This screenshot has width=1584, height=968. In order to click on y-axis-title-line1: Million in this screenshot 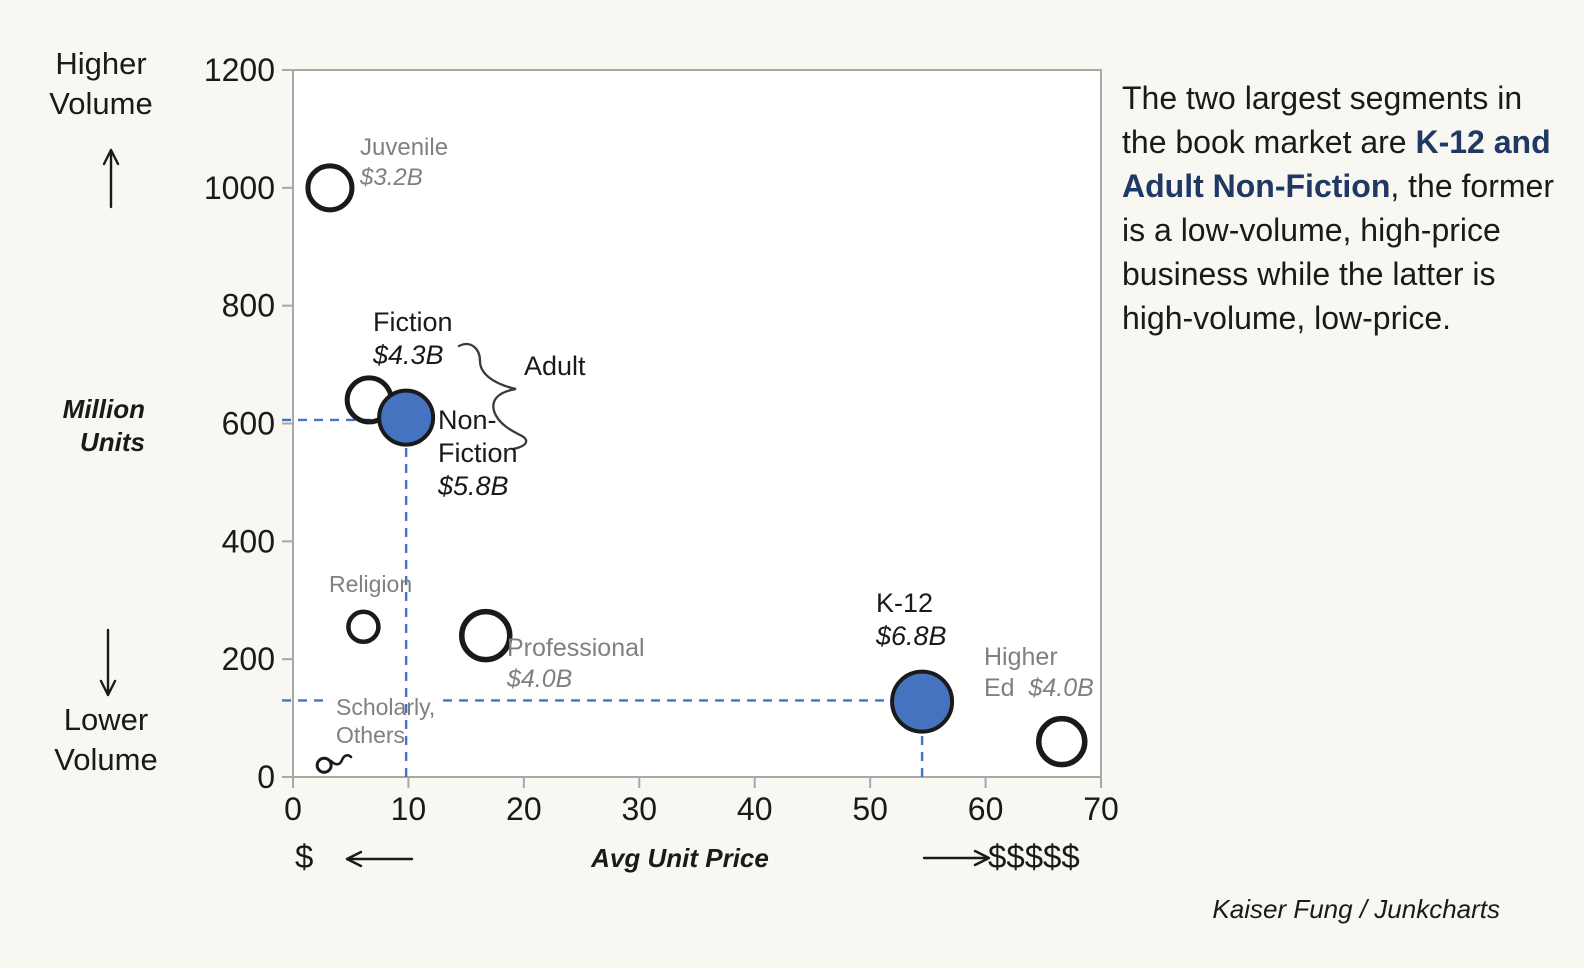, I will do `click(103, 409)`.